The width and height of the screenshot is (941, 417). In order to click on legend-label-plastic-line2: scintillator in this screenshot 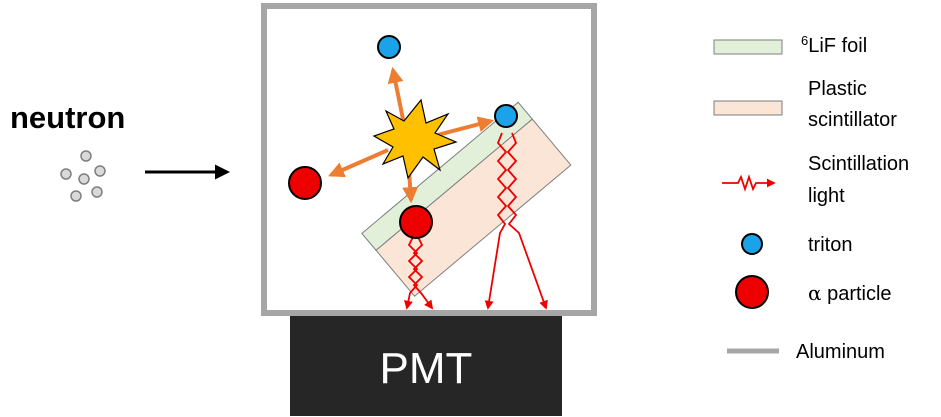, I will do `click(852, 120)`.